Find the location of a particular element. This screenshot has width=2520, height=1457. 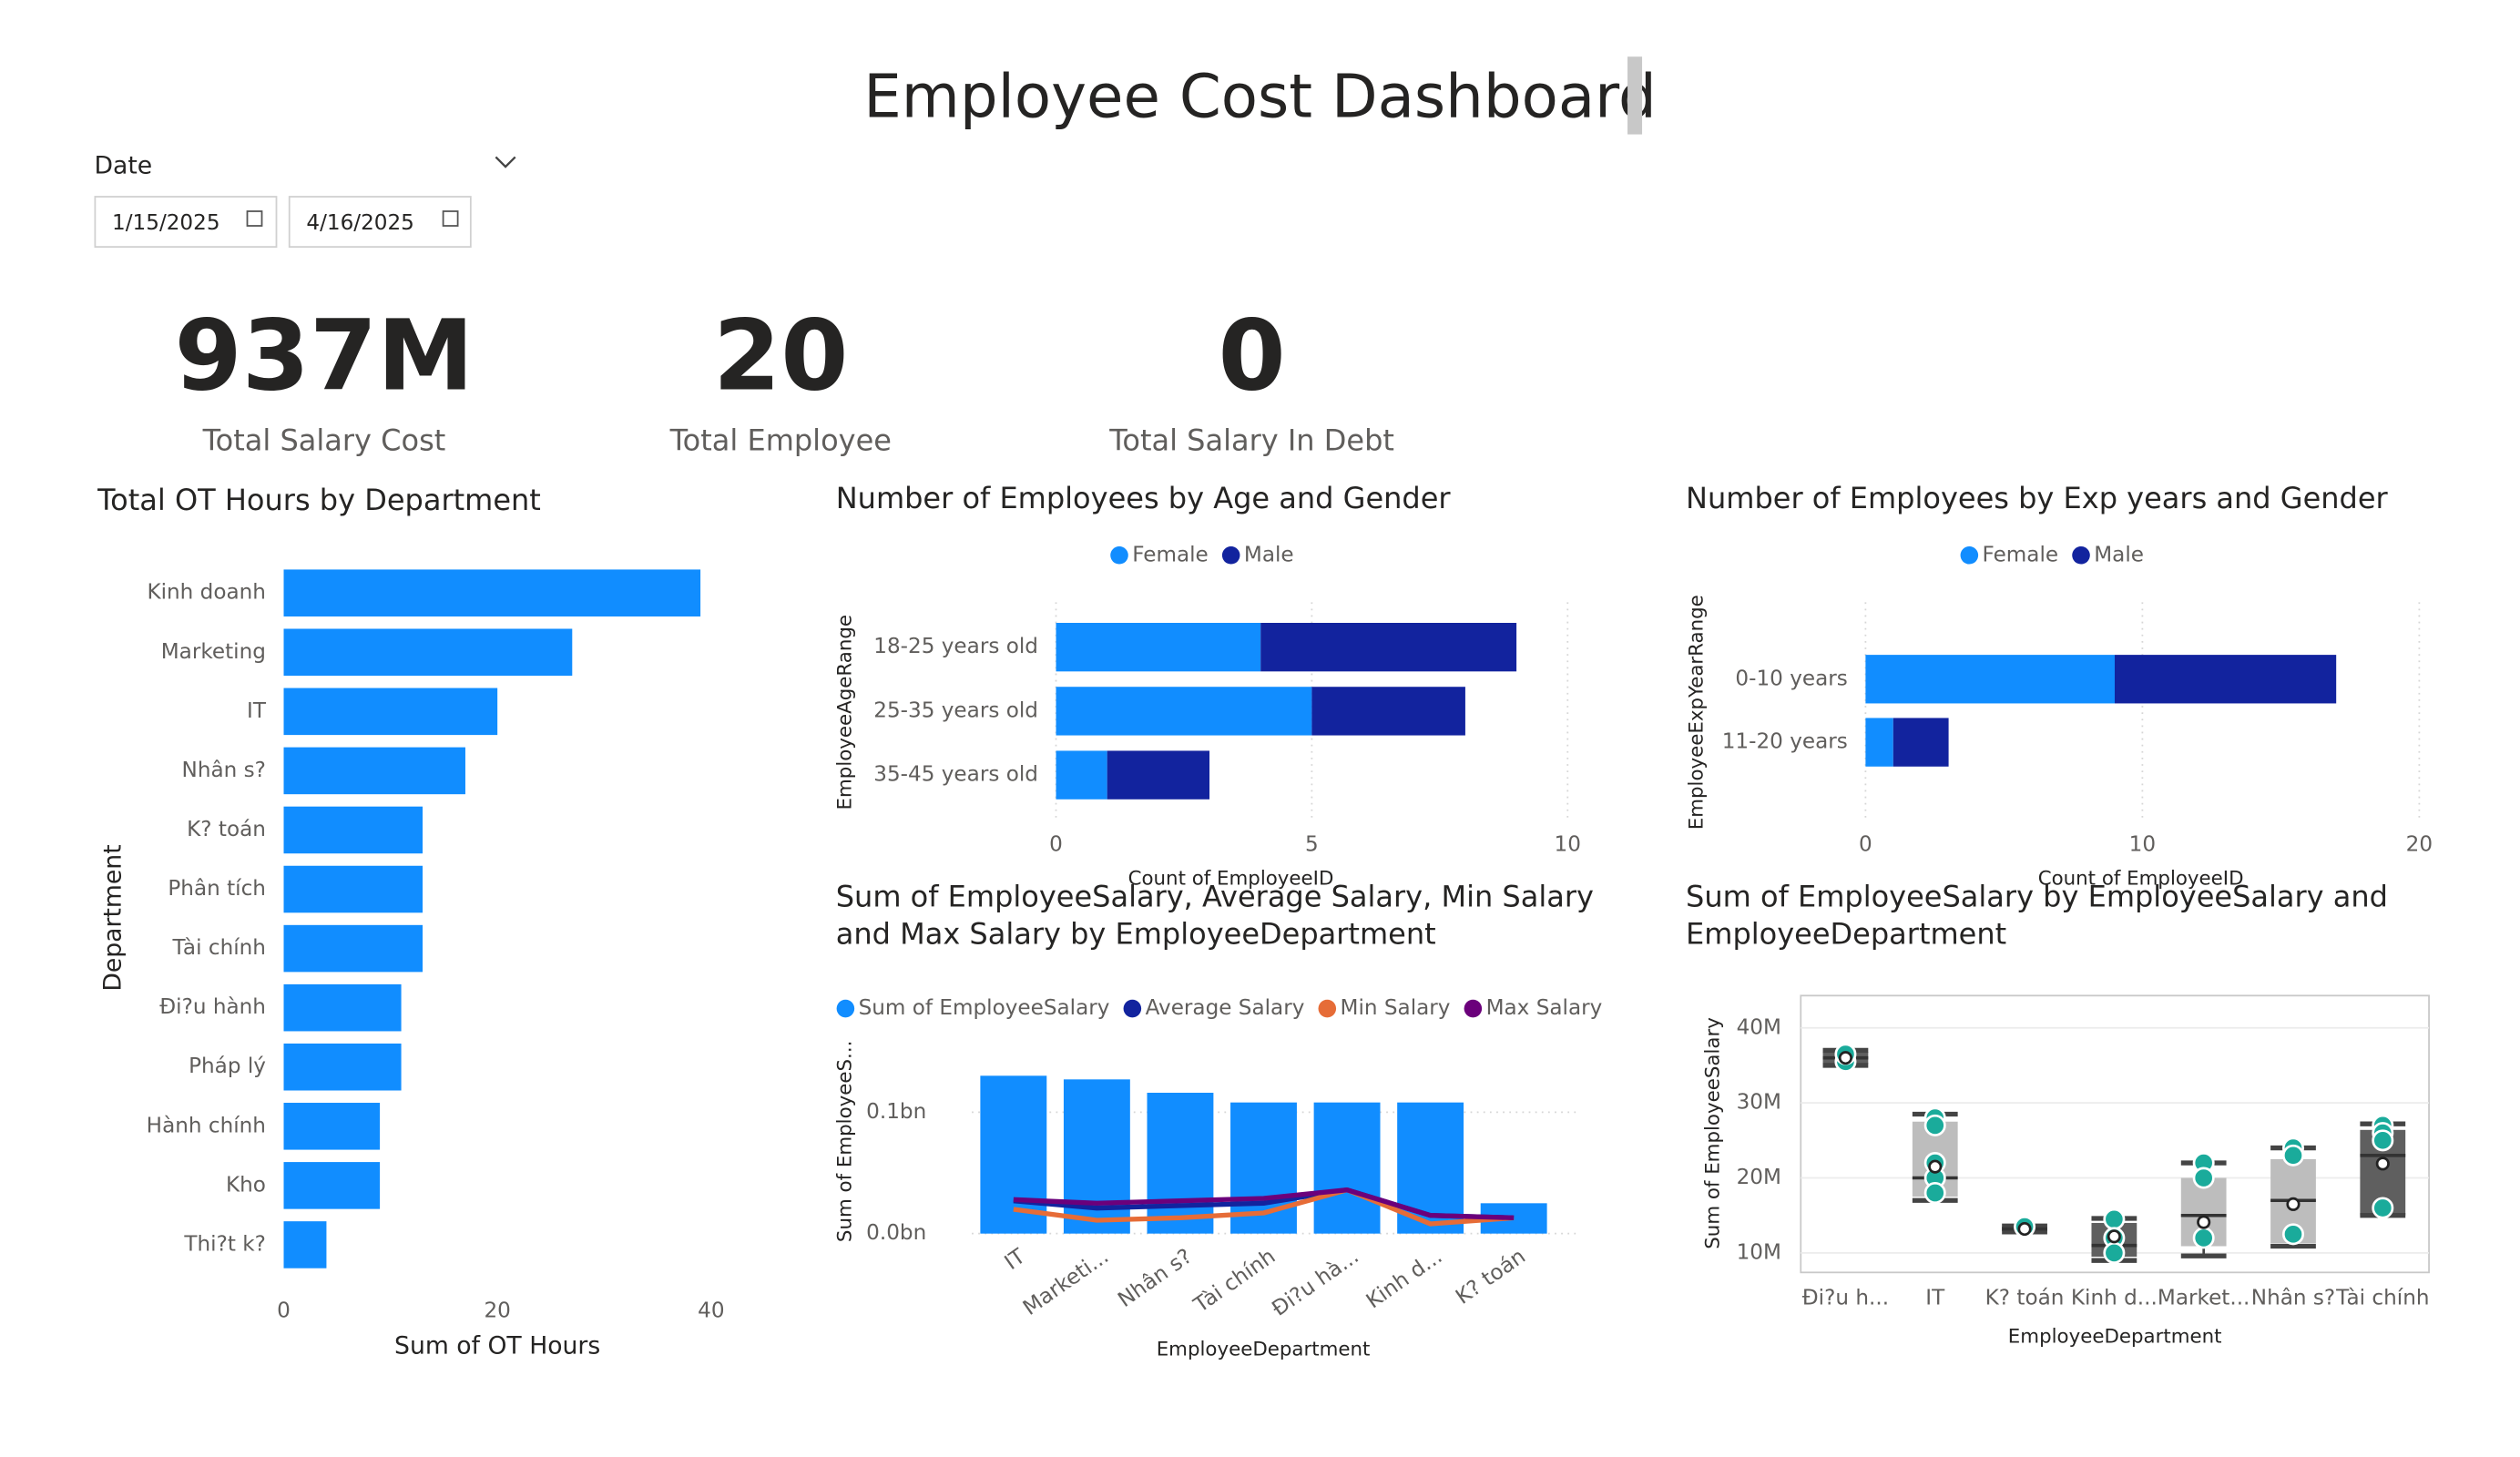

kpi-value: 20 is located at coordinates (780, 357).